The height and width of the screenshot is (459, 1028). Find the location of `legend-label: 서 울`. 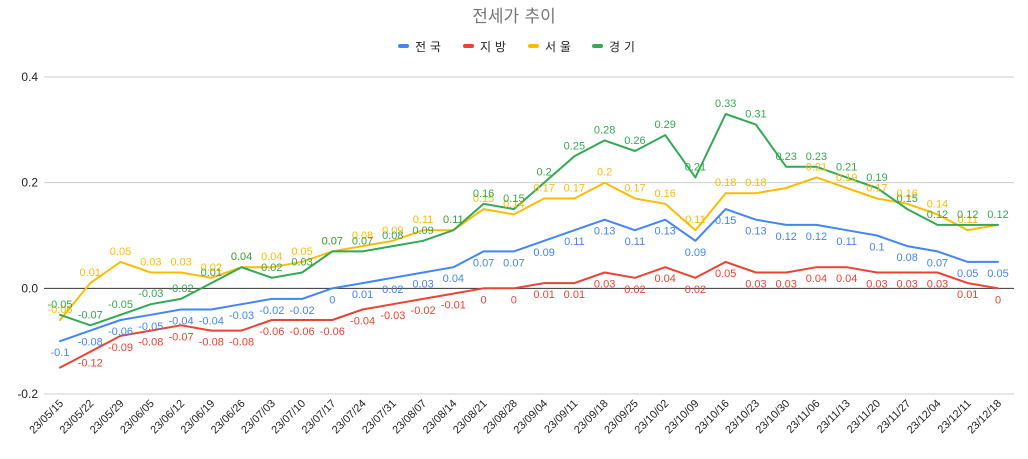

legend-label: 서 울 is located at coordinates (558, 47).